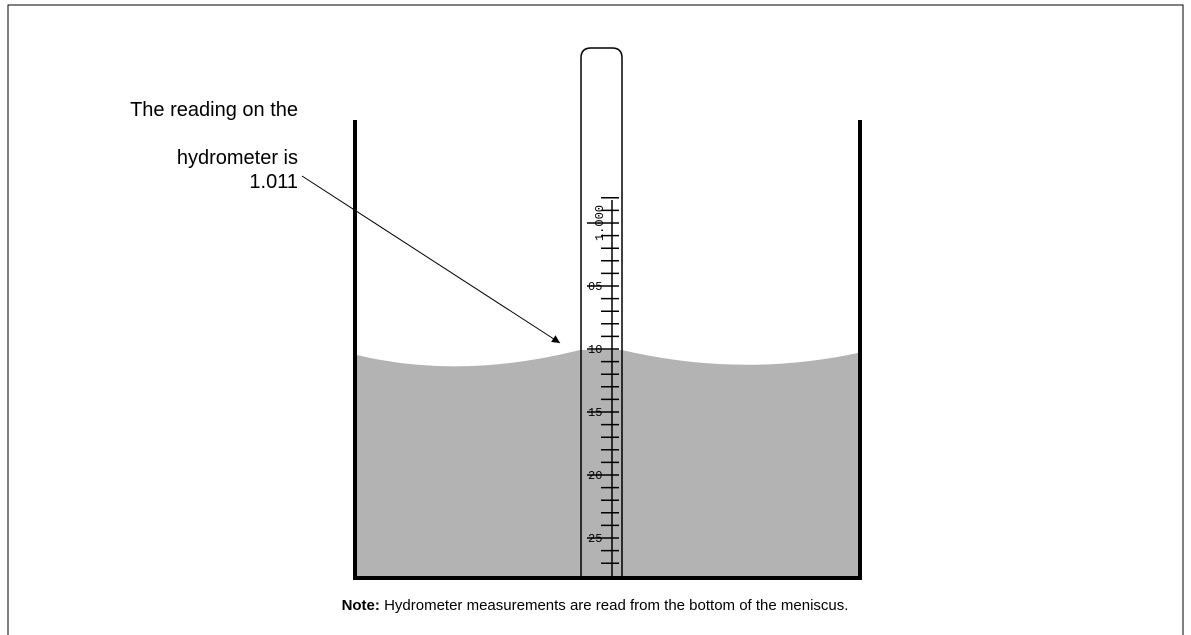  I want to click on note-label: Note:, so click(361, 605).